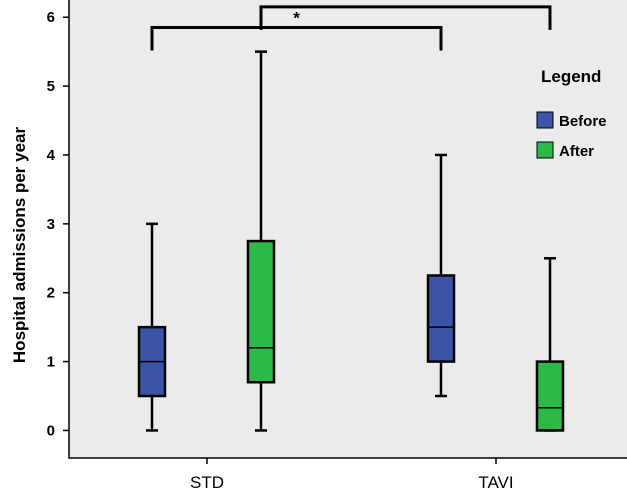 The image size is (627, 496). Describe the element at coordinates (152, 327) in the screenshot. I see `box-before-std` at that location.